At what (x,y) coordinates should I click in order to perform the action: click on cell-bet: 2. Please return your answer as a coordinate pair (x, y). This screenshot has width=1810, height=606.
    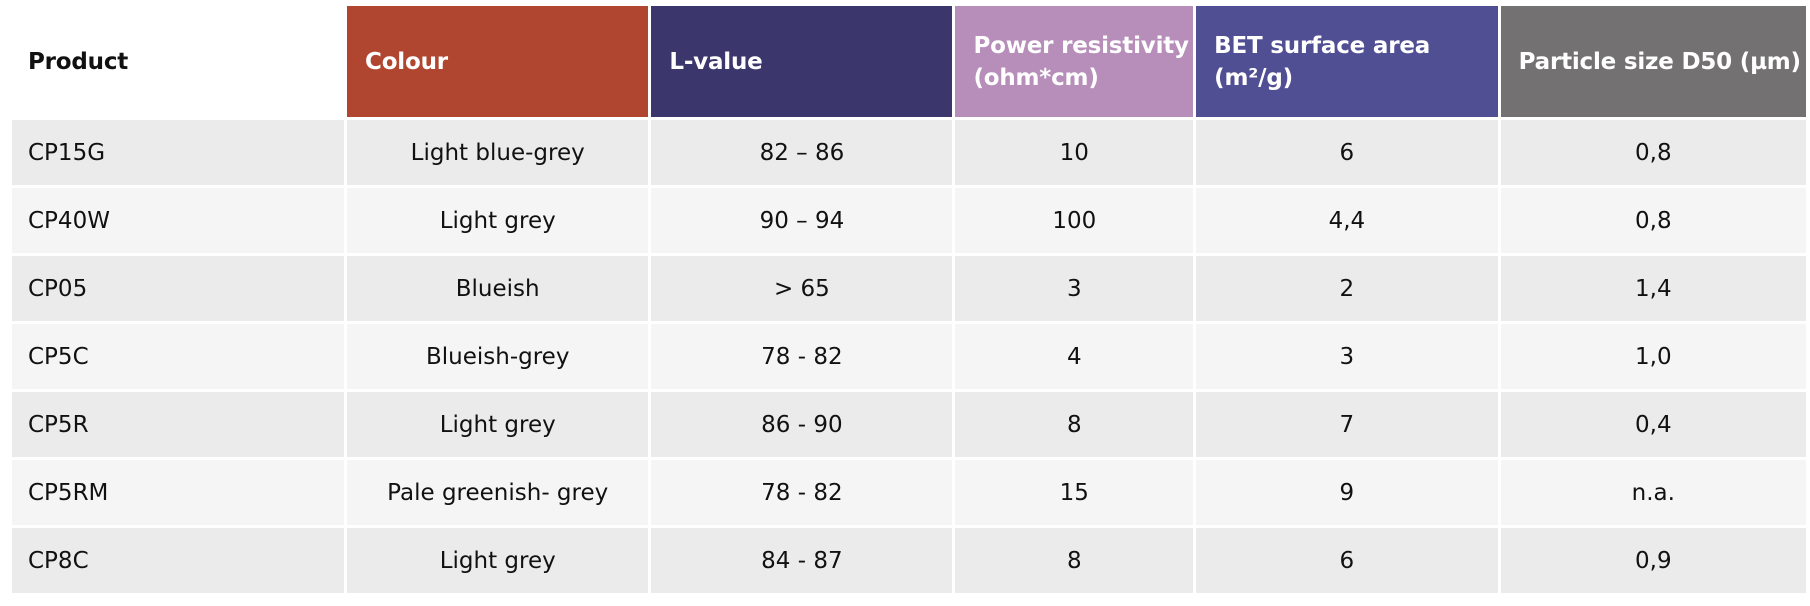
    Looking at the image, I should click on (1347, 288).